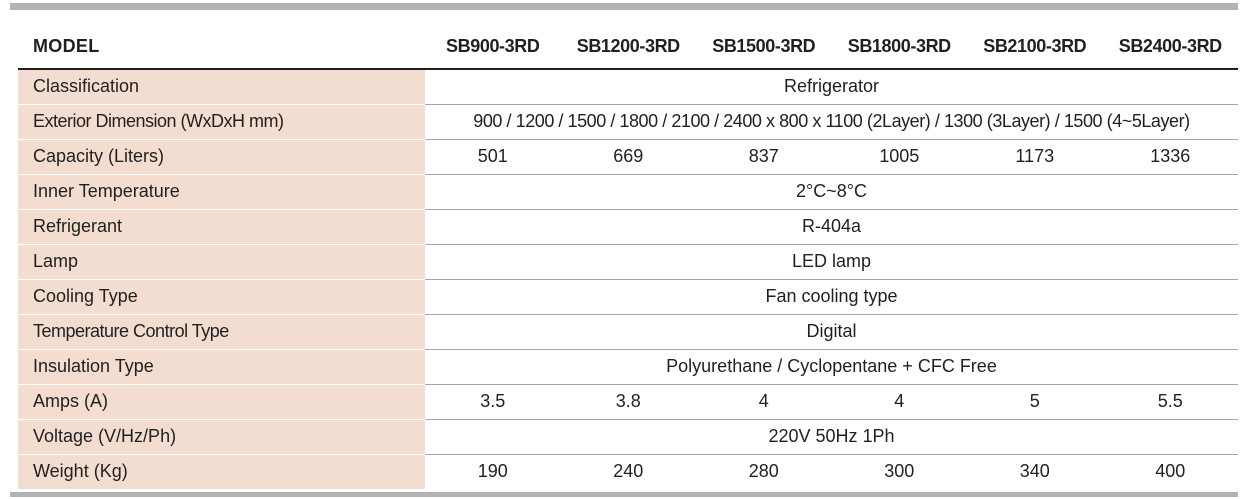  I want to click on row-value: R-404a, so click(831, 227).